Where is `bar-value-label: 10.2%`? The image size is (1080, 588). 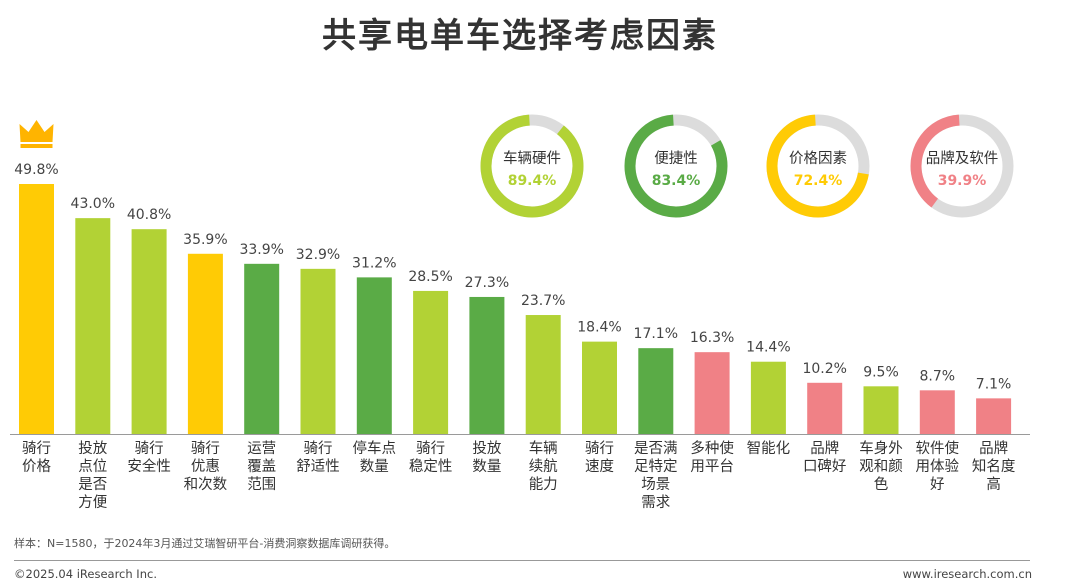
bar-value-label: 10.2% is located at coordinates (824, 369).